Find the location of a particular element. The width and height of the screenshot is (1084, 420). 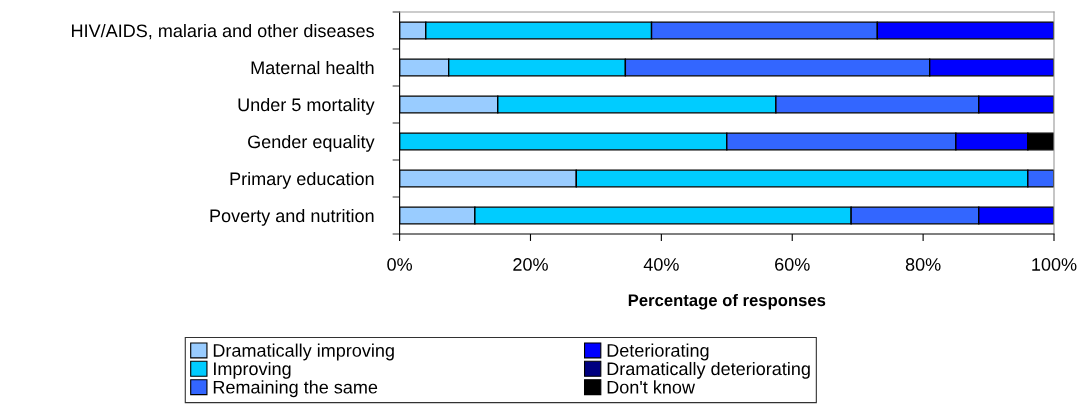

y-tick-label: Poverty and nutrition is located at coordinates (292, 217).